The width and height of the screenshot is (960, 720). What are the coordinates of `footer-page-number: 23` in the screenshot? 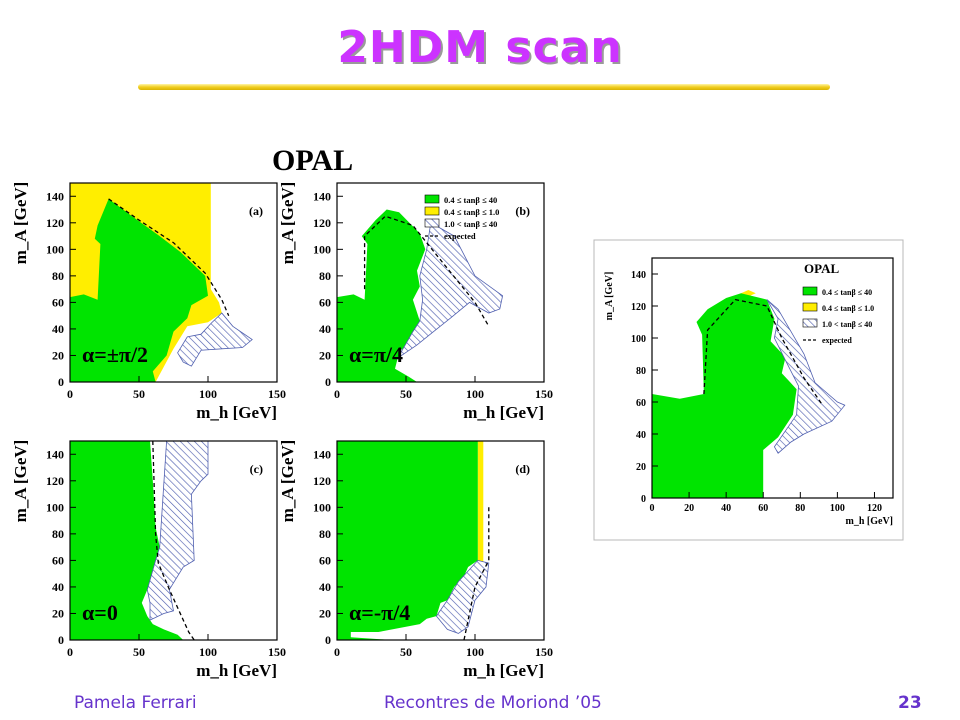 It's located at (910, 703).